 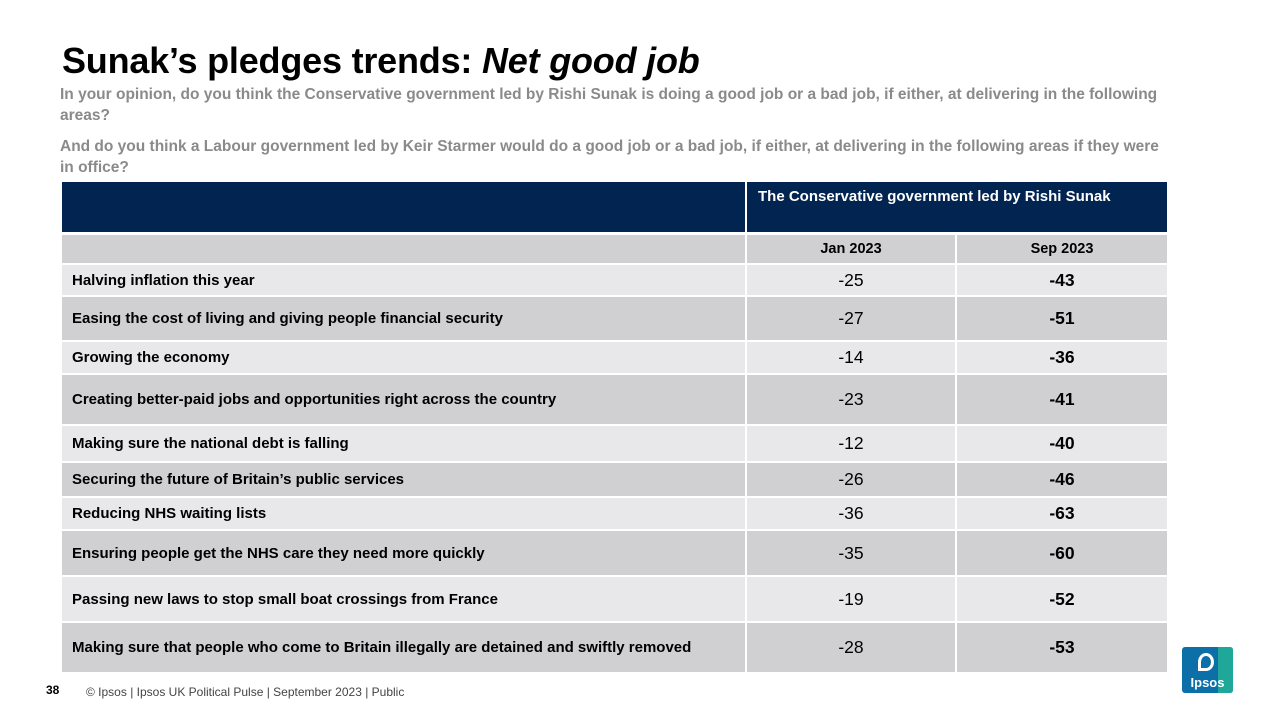 I want to click on row-value-sep: -63, so click(x=1061, y=513).